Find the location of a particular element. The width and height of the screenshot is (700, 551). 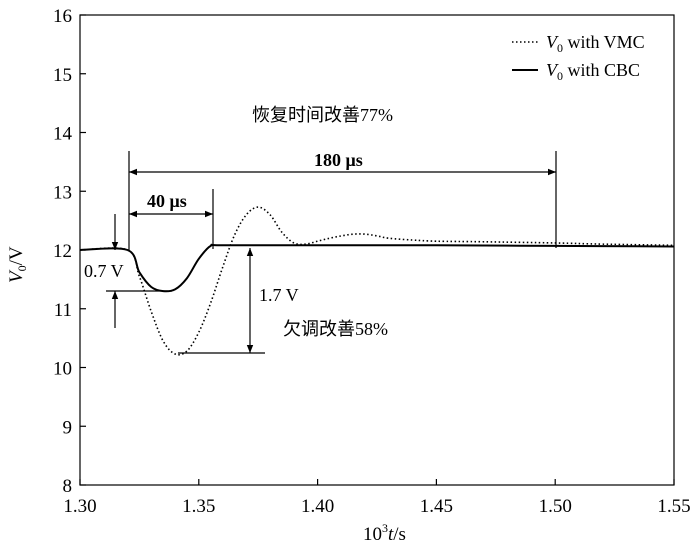

y-tick-label: 14 is located at coordinates (63, 134).